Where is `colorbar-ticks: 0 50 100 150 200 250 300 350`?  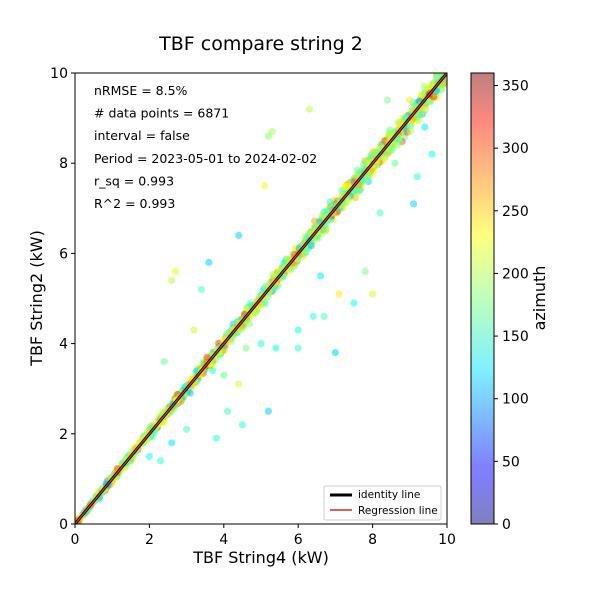
colorbar-ticks: 0 50 100 150 200 250 300 350 is located at coordinates (511, 306).